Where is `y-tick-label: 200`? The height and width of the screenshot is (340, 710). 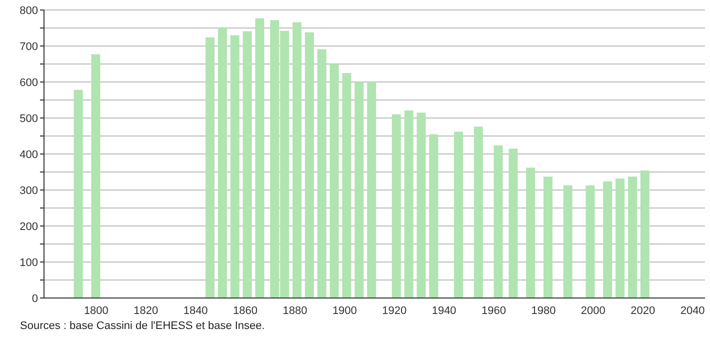 y-tick-label: 200 is located at coordinates (29, 226).